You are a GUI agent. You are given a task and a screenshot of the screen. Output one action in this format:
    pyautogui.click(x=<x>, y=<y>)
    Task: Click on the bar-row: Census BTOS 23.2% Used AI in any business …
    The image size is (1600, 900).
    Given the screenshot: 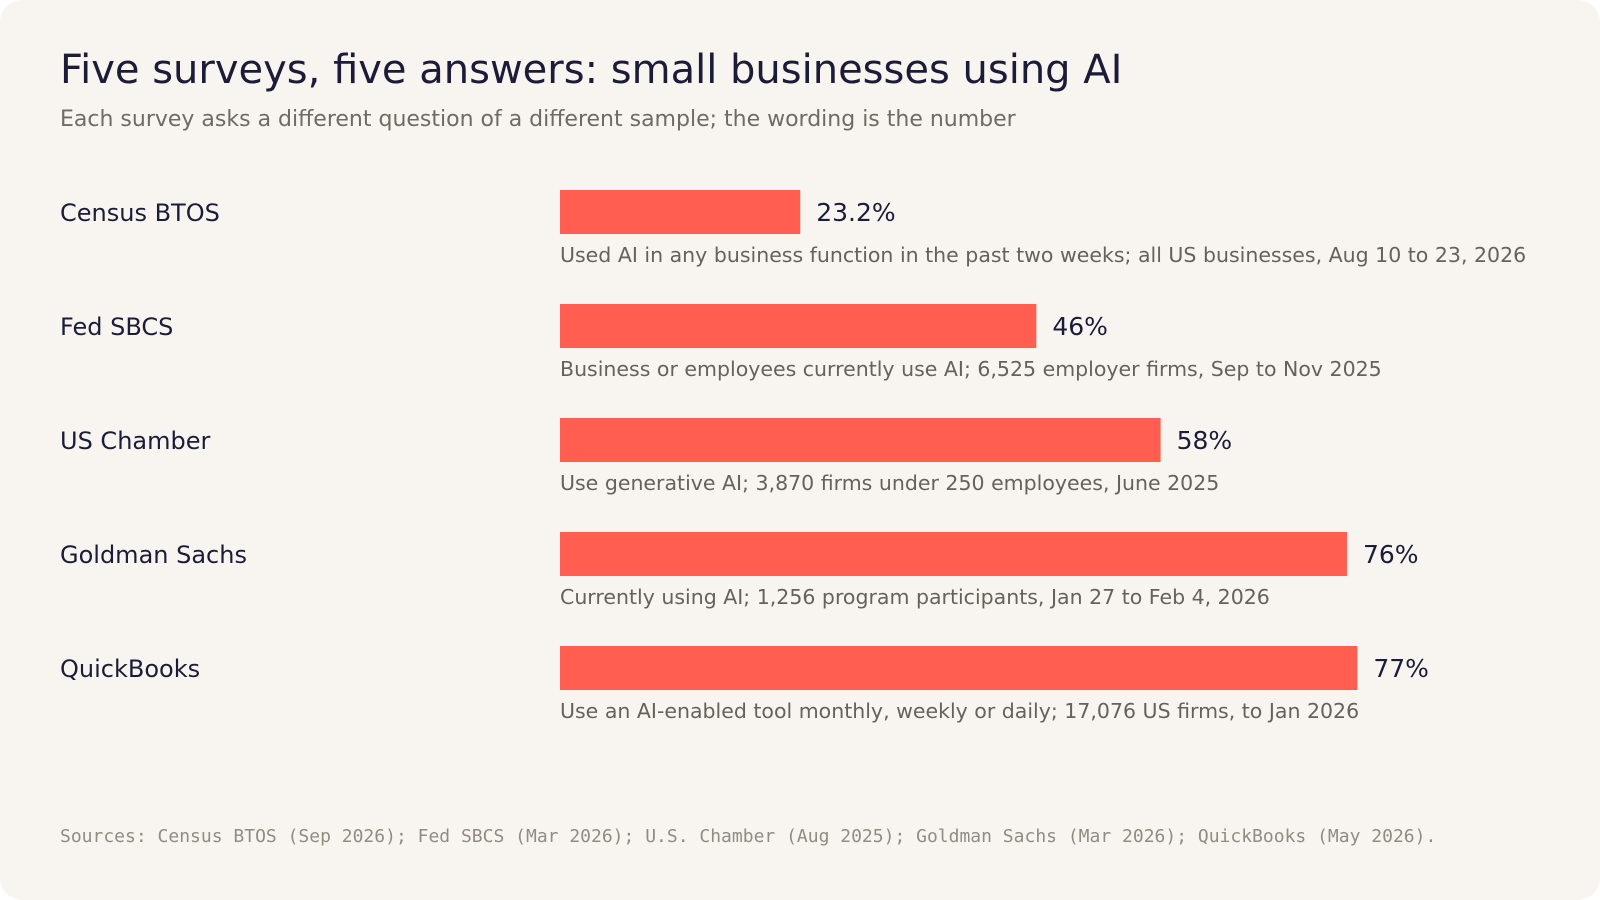 What is the action you would take?
    pyautogui.click(x=793, y=228)
    